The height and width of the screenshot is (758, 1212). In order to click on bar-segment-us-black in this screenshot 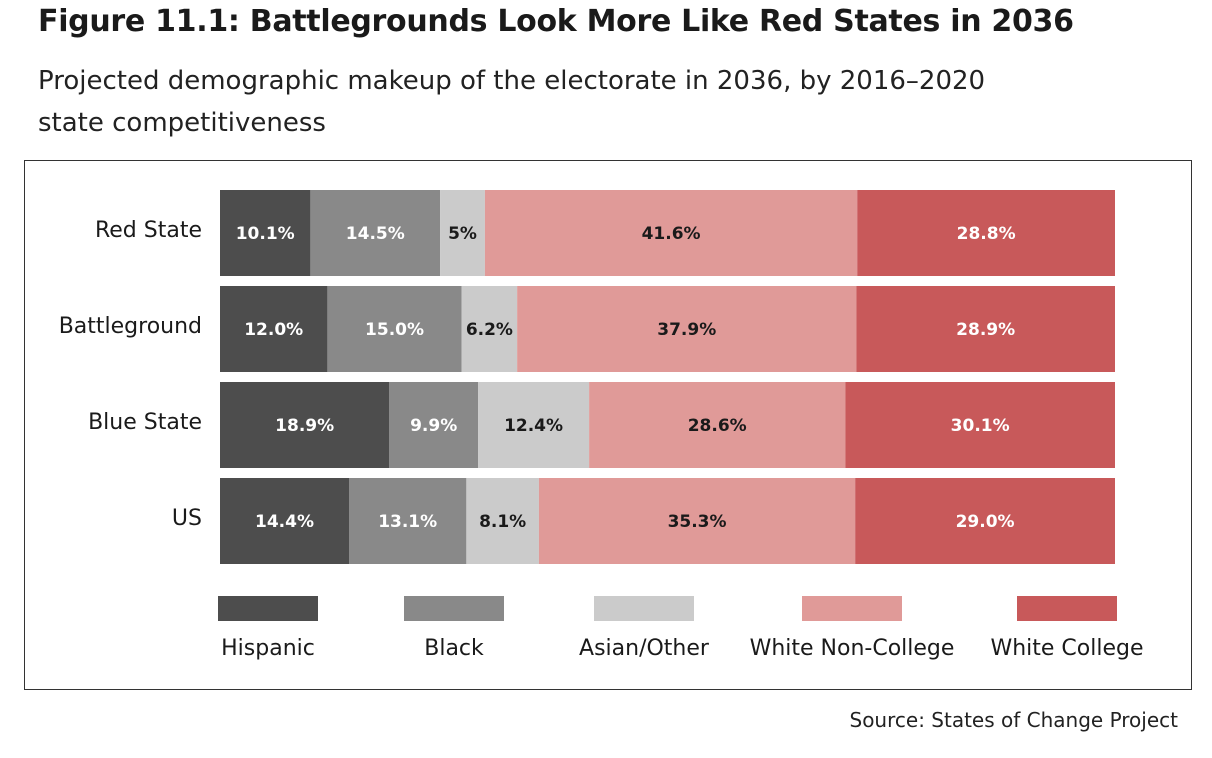, I will do `click(408, 521)`.